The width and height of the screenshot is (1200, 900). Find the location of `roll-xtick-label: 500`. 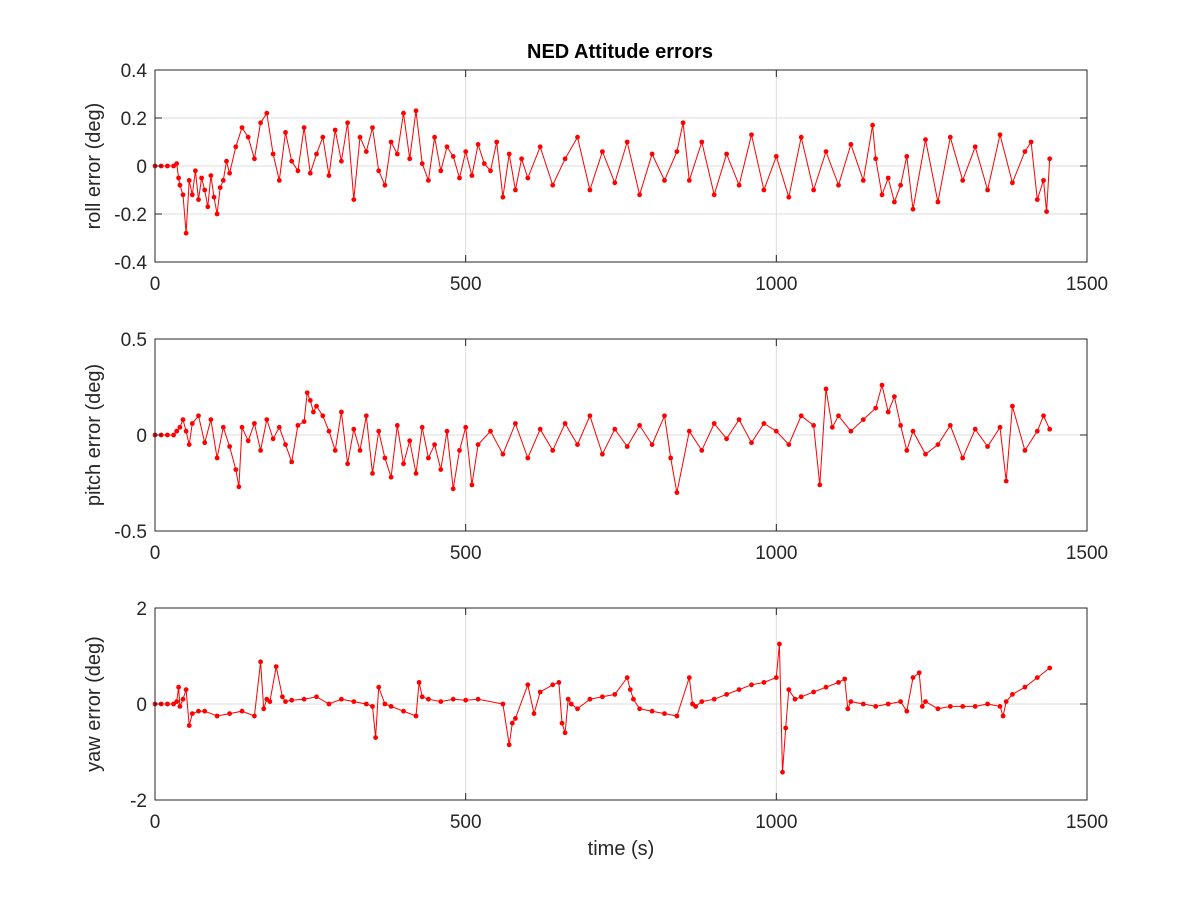

roll-xtick-label: 500 is located at coordinates (466, 284).